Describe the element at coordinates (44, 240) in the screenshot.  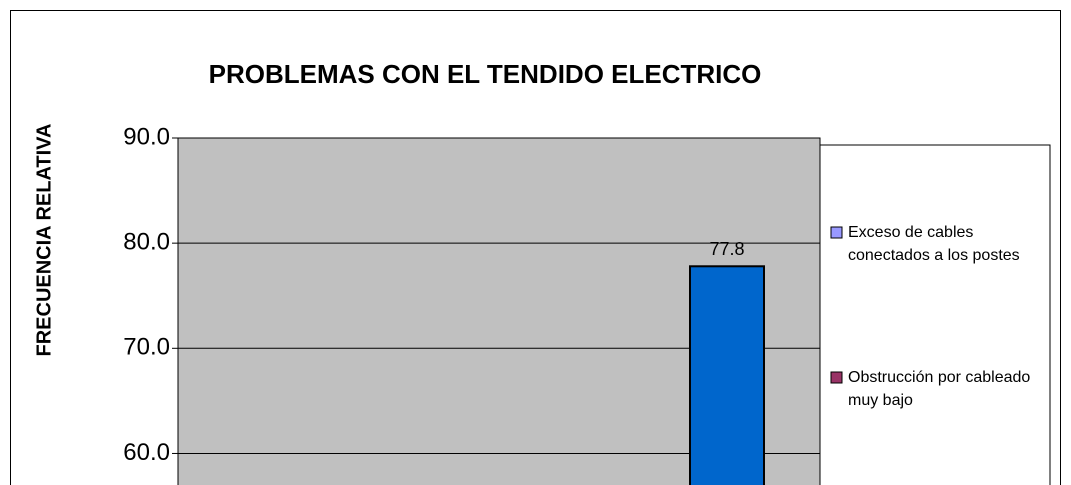
I see `y-axis-label: FRECUENCIA RELATIVA` at that location.